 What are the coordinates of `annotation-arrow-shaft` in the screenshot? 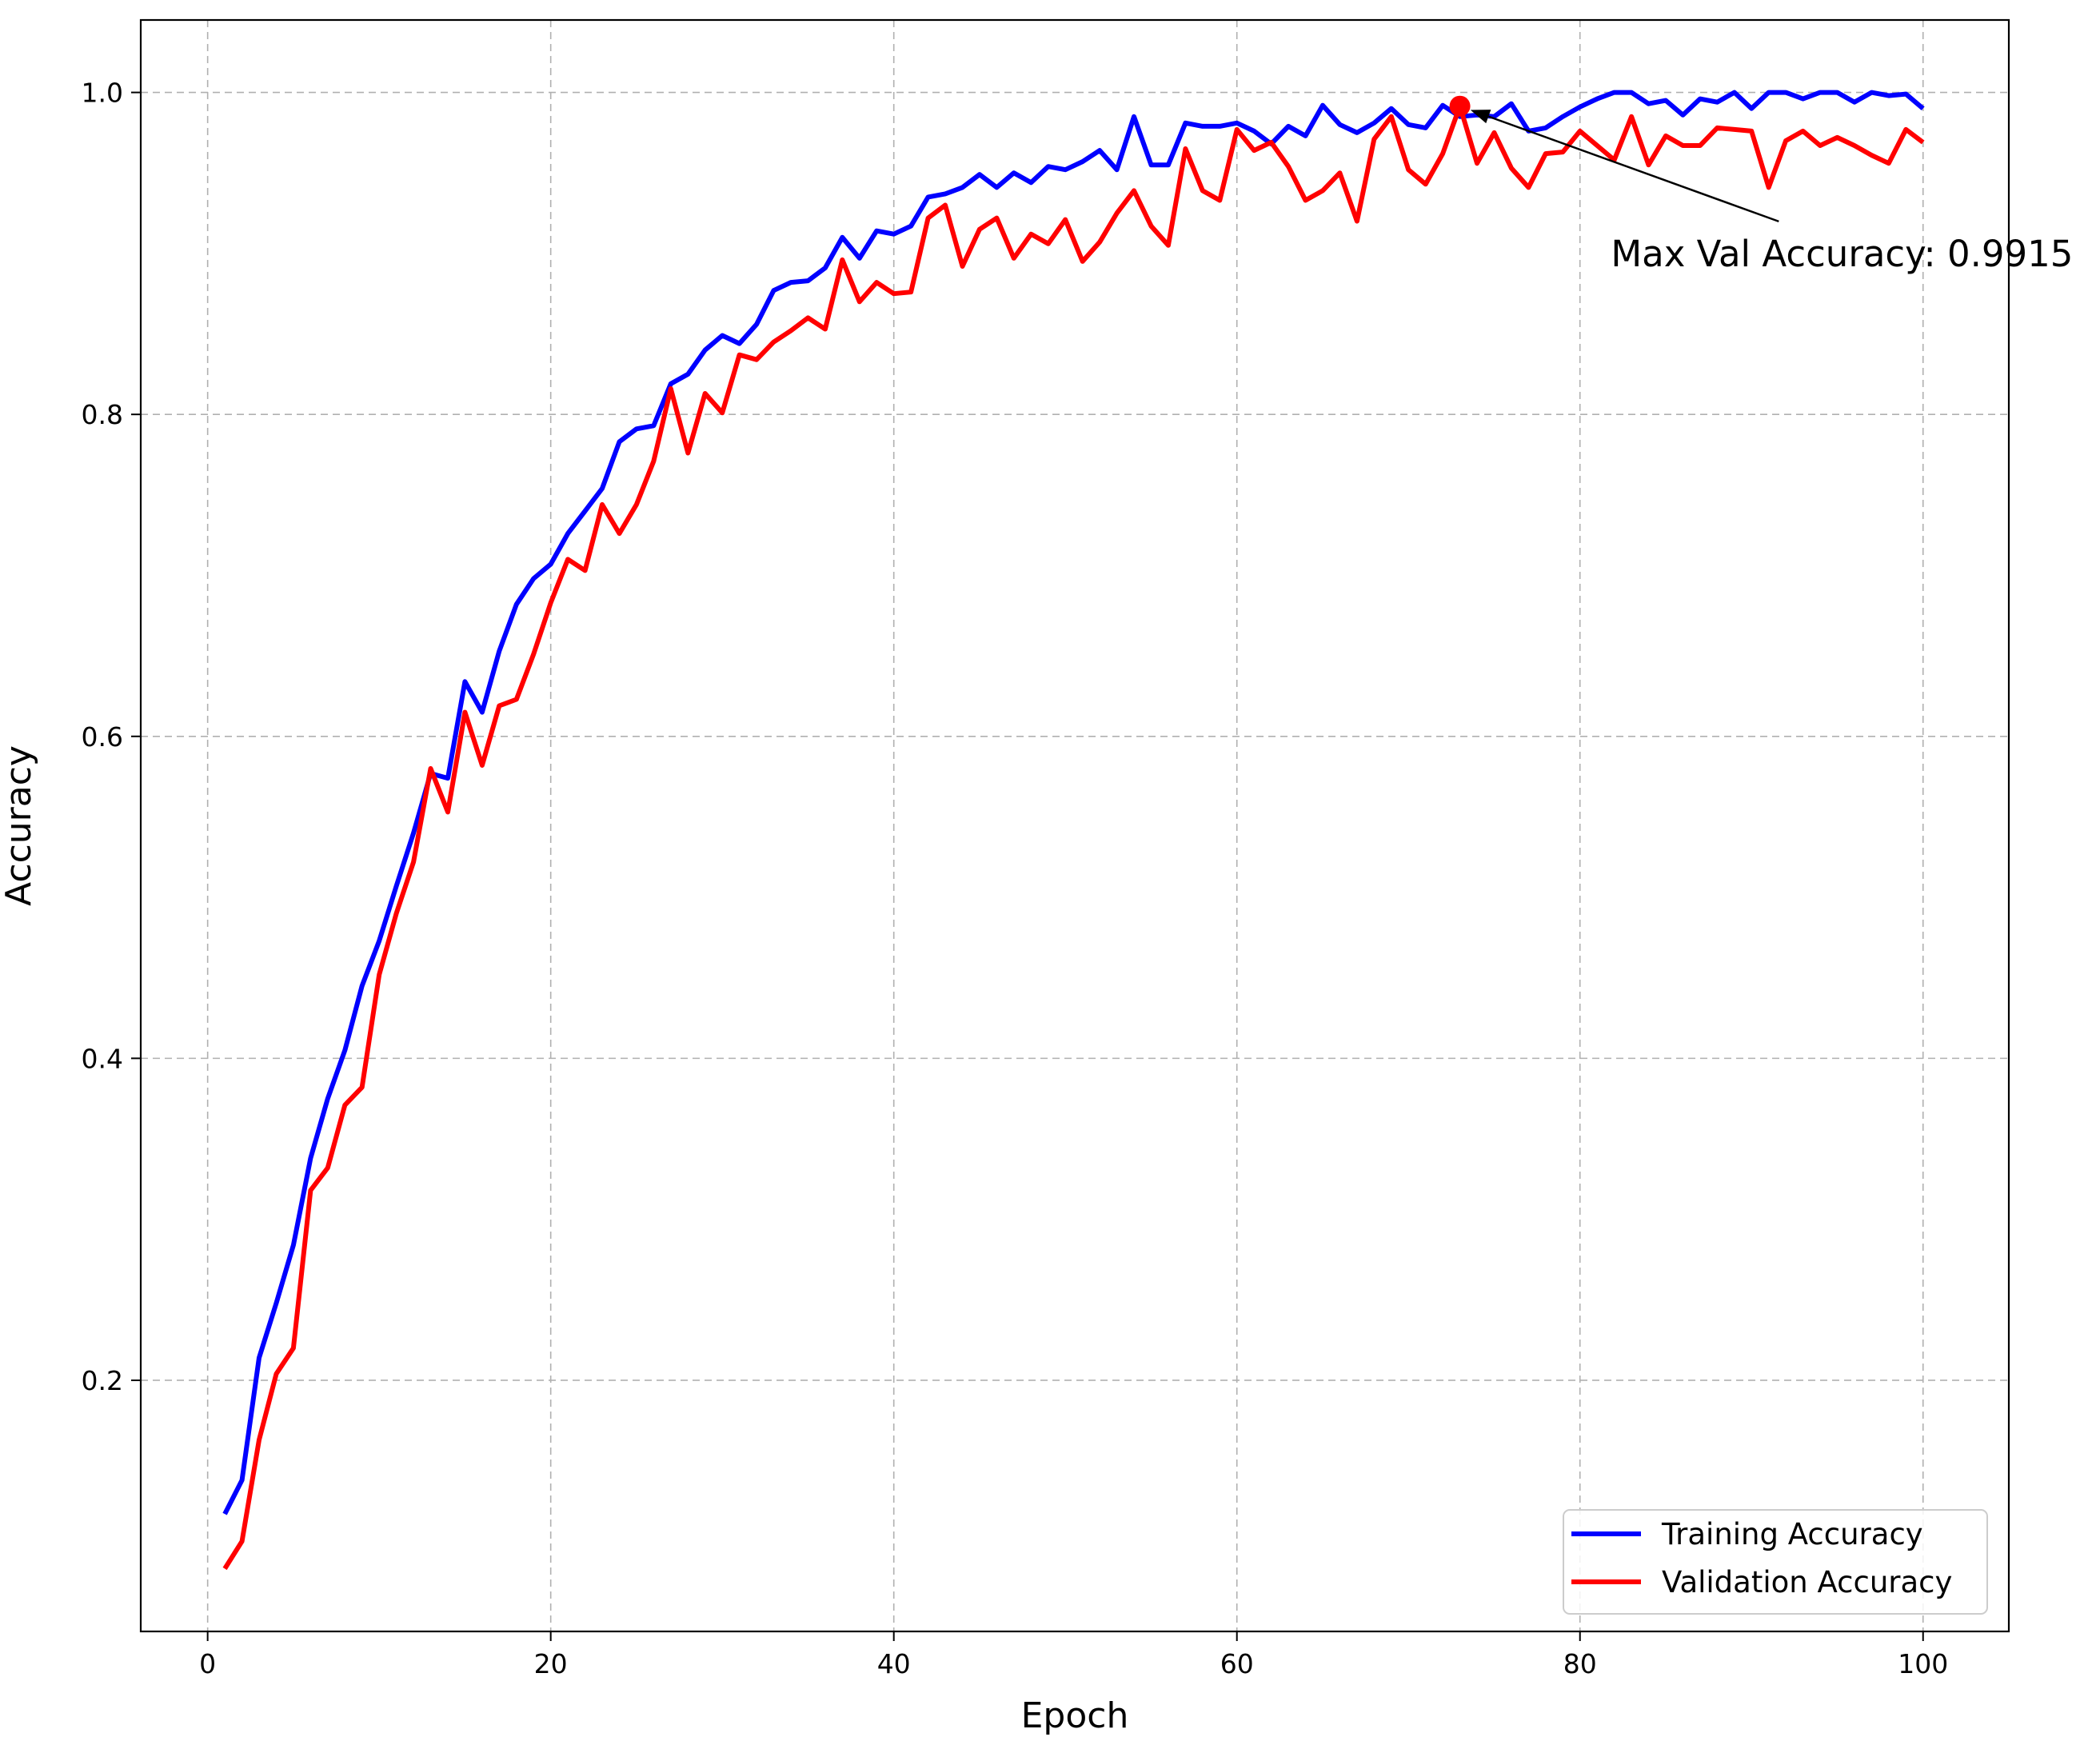 It's located at (1633, 169).